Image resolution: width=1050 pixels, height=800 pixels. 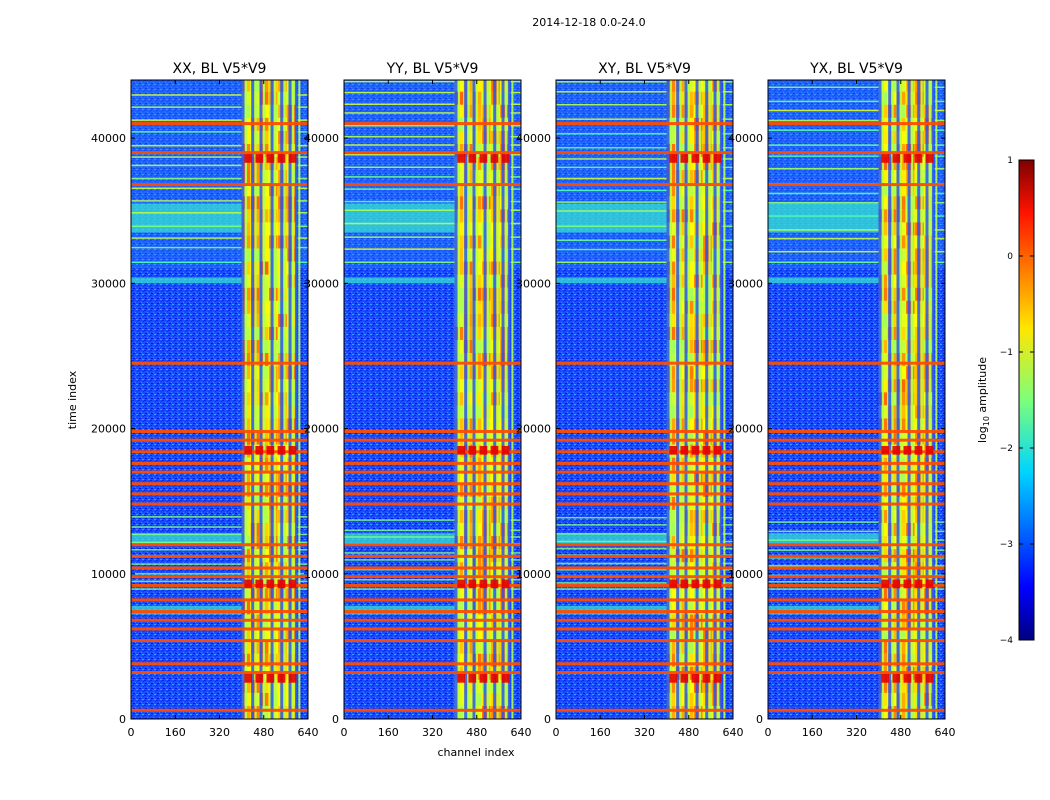 What do you see at coordinates (321, 574) in the screenshot?
I see `y-tick-label: 10000` at bounding box center [321, 574].